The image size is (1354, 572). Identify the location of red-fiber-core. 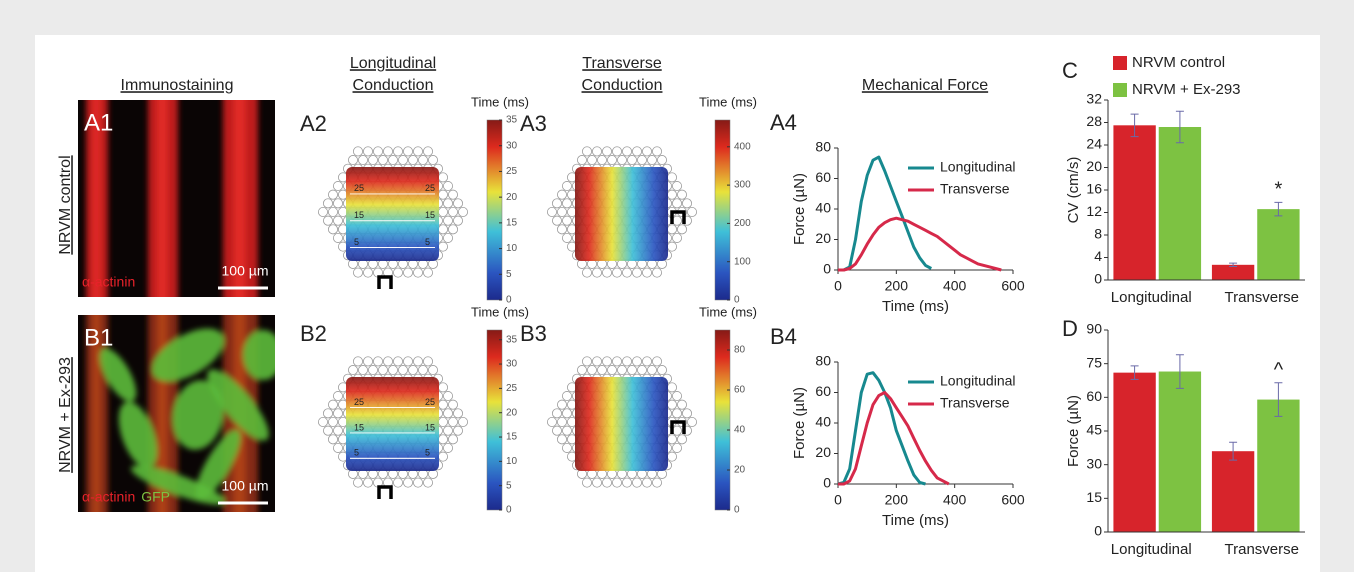
(96, 413).